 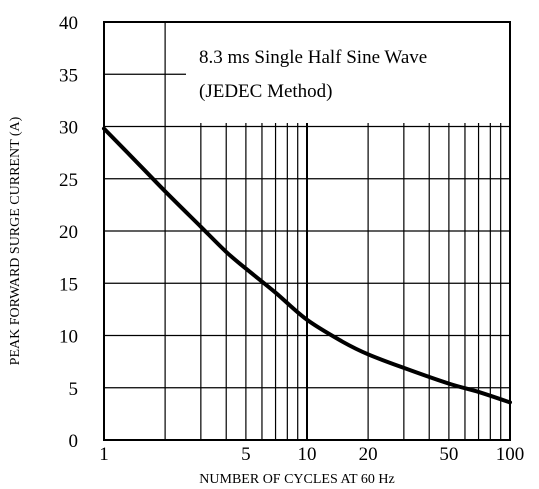 What do you see at coordinates (246, 454) in the screenshot?
I see `x-tick-label: 5` at bounding box center [246, 454].